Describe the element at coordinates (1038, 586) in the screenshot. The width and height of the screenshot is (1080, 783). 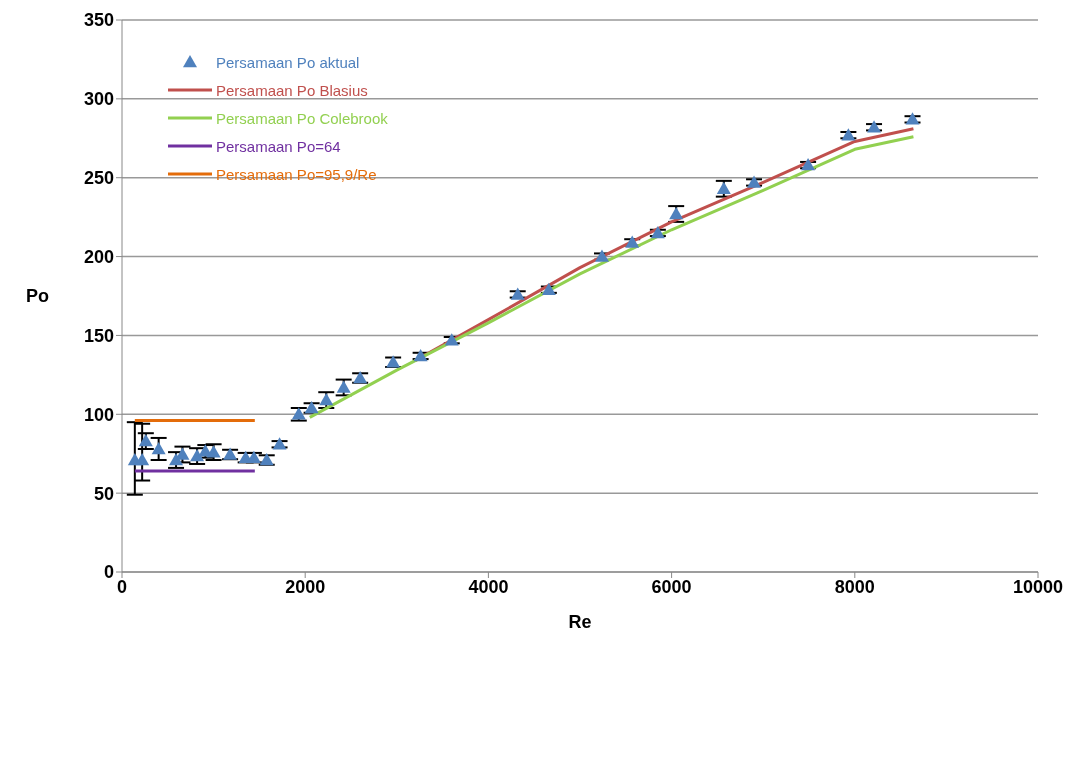
I see `x-tick-label: 10000` at that location.